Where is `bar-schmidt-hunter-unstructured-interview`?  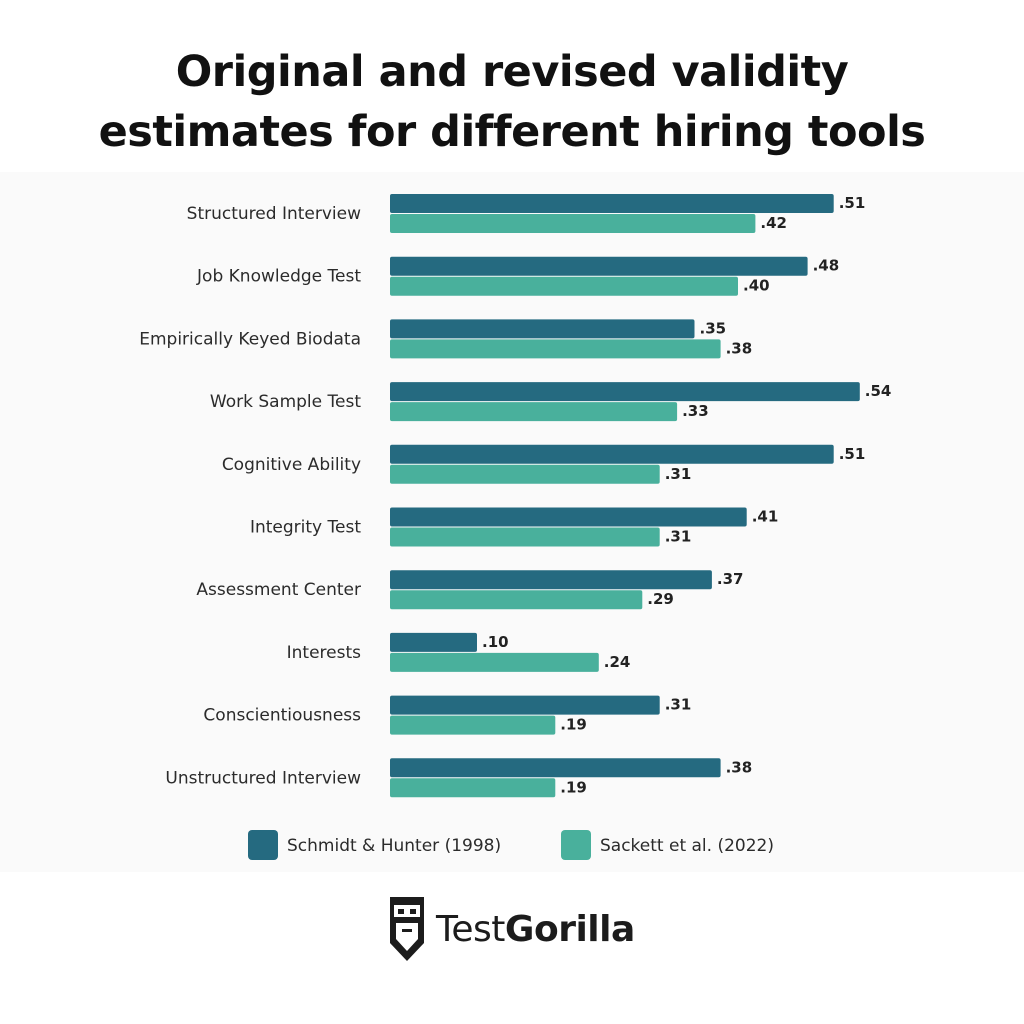
bar-schmidt-hunter-unstructured-interview is located at coordinates (555, 768).